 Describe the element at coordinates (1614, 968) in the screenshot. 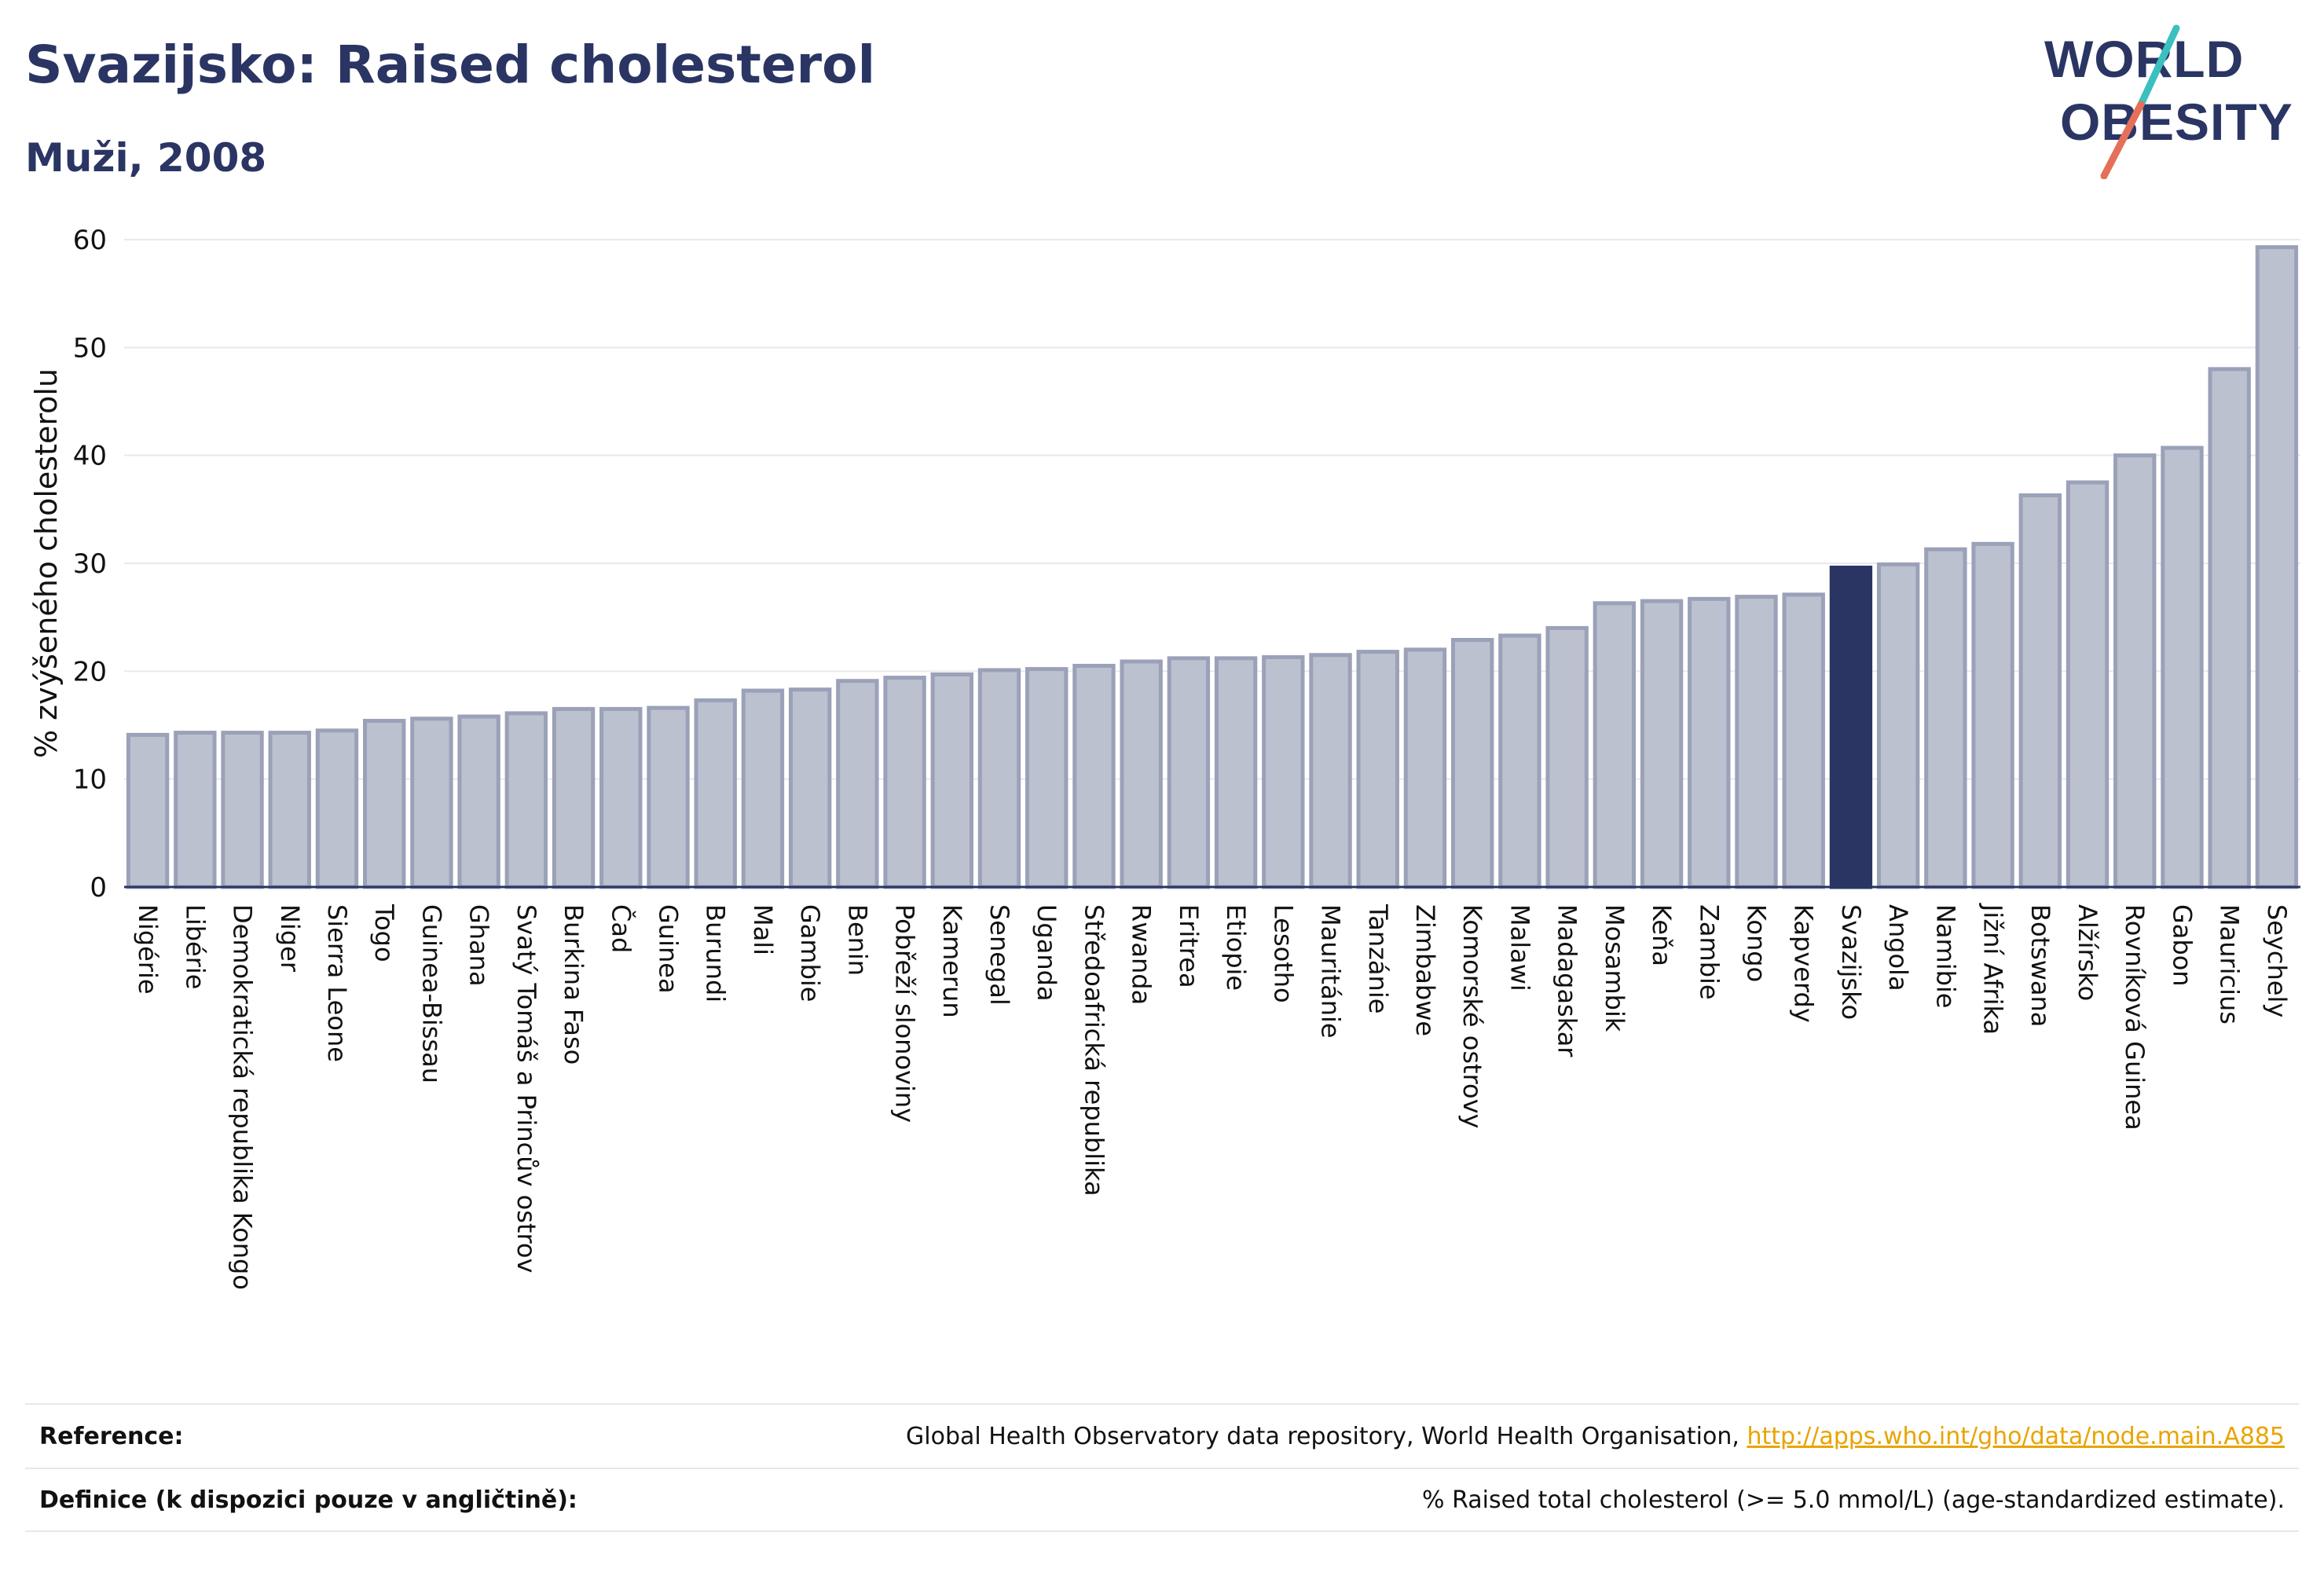

I see `x-category-label: Mosambik` at that location.